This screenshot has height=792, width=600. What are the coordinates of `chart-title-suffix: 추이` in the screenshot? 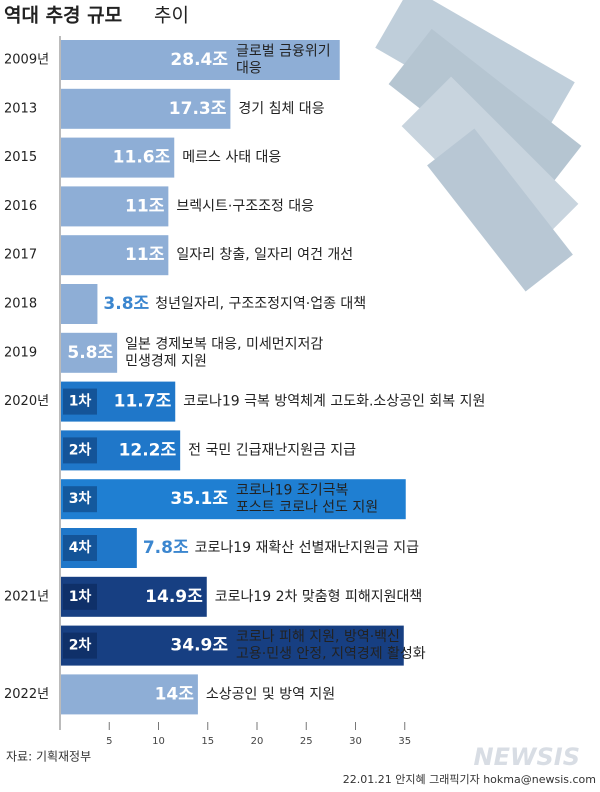 It's located at (171, 16).